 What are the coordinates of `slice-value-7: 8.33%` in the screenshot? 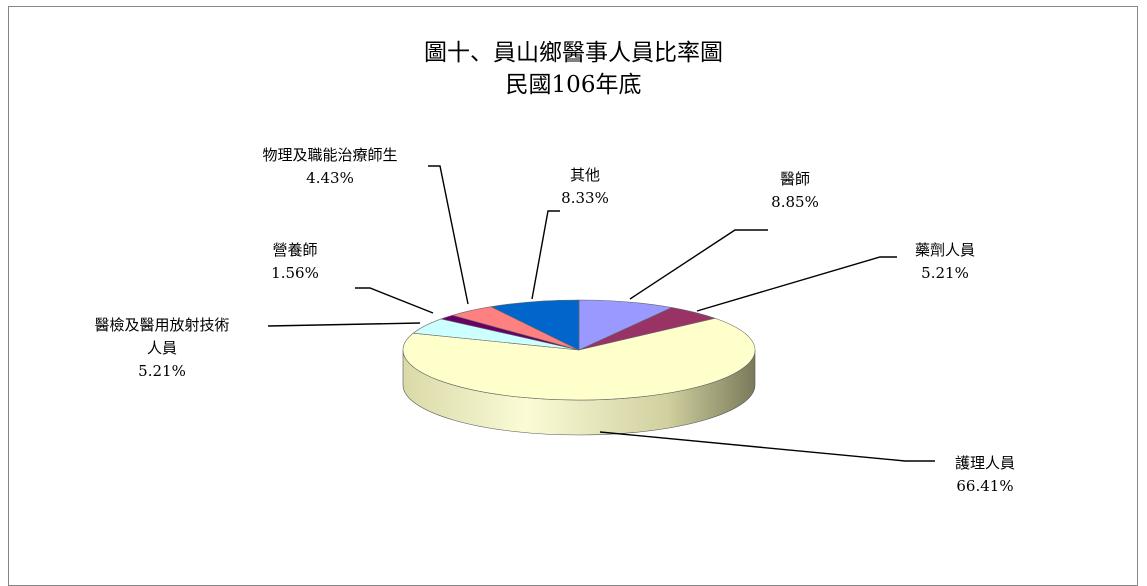 It's located at (585, 198).